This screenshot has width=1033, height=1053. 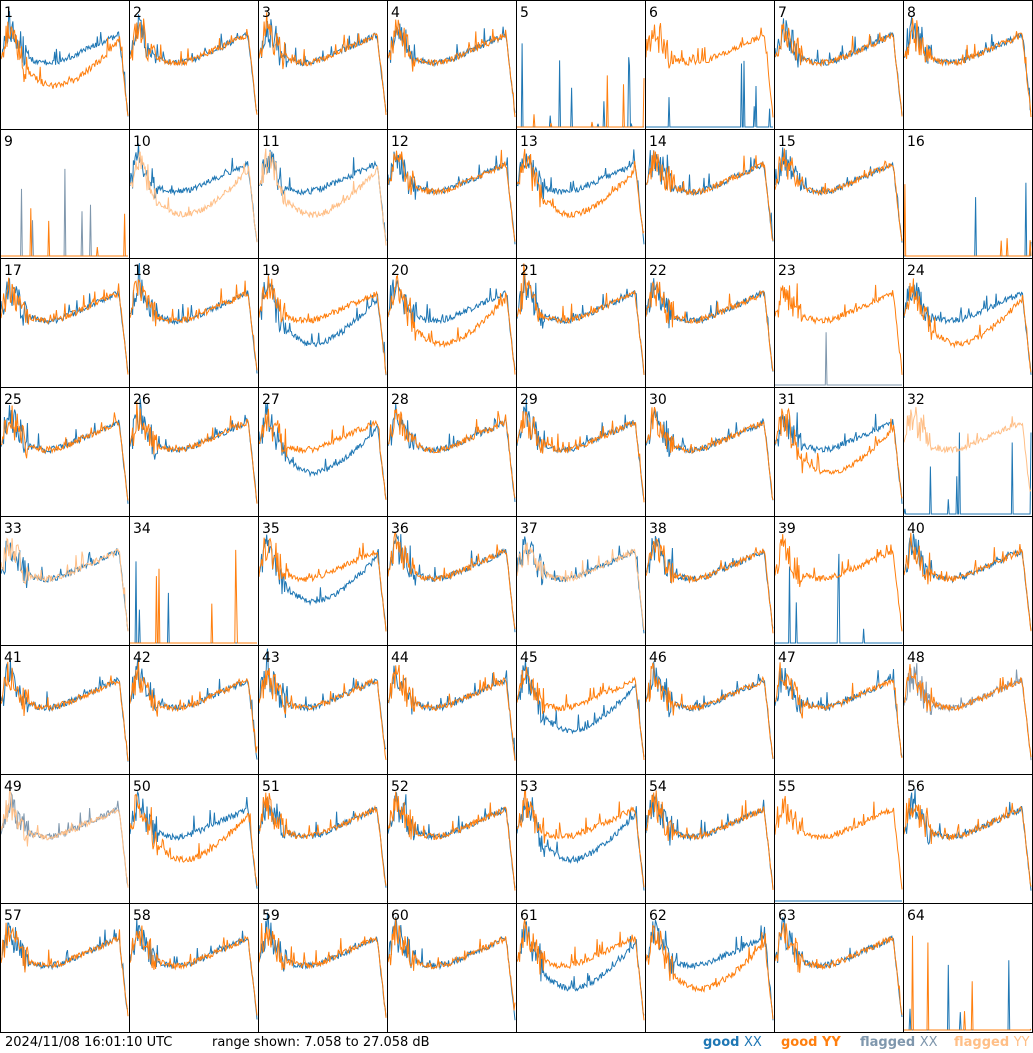 I want to click on panel-28-label: 28, so click(x=400, y=400).